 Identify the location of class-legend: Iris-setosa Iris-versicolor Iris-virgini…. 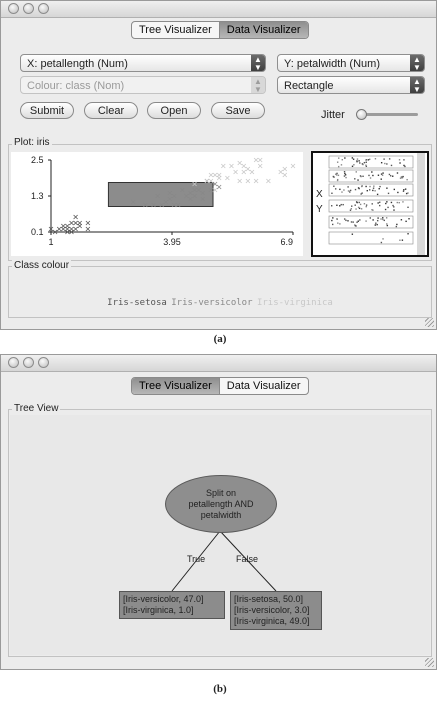
(220, 301).